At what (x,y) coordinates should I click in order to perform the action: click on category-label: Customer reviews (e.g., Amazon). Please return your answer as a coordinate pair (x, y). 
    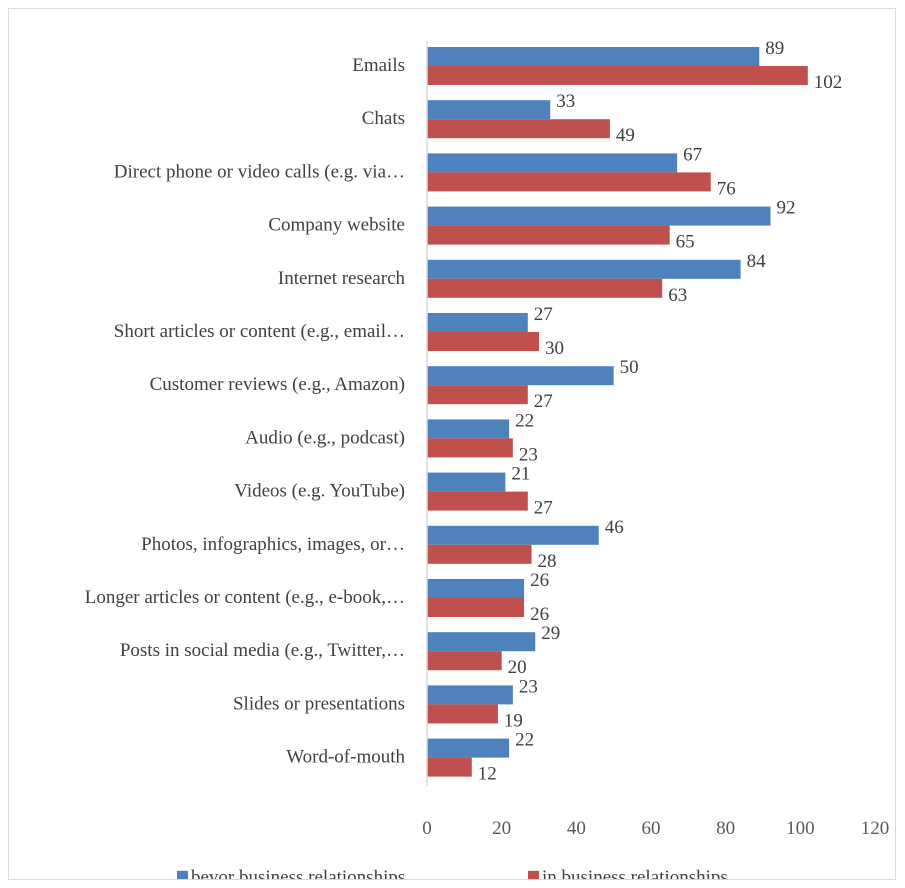
    Looking at the image, I should click on (277, 384).